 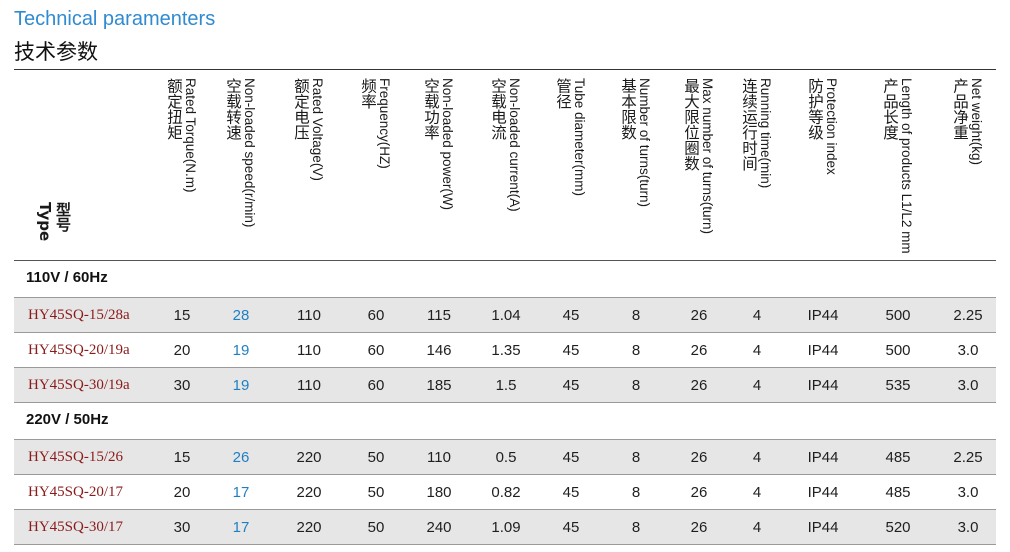 I want to click on column-header-max-turns: Max number of turns(turn) 最大限位圈数, so click(x=699, y=165).